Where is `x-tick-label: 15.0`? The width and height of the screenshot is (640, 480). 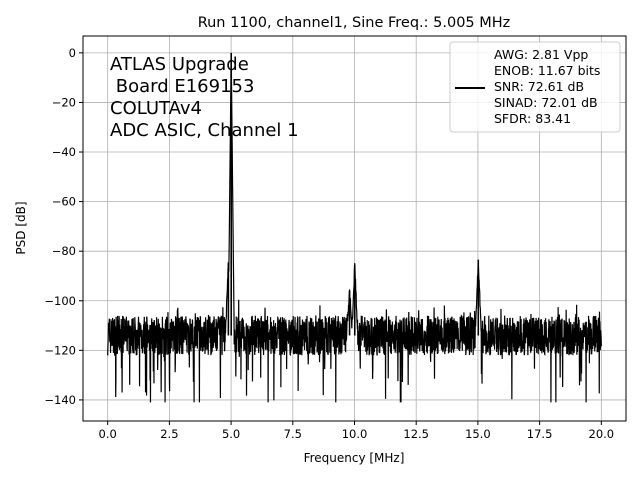
x-tick-label: 15.0 is located at coordinates (478, 434).